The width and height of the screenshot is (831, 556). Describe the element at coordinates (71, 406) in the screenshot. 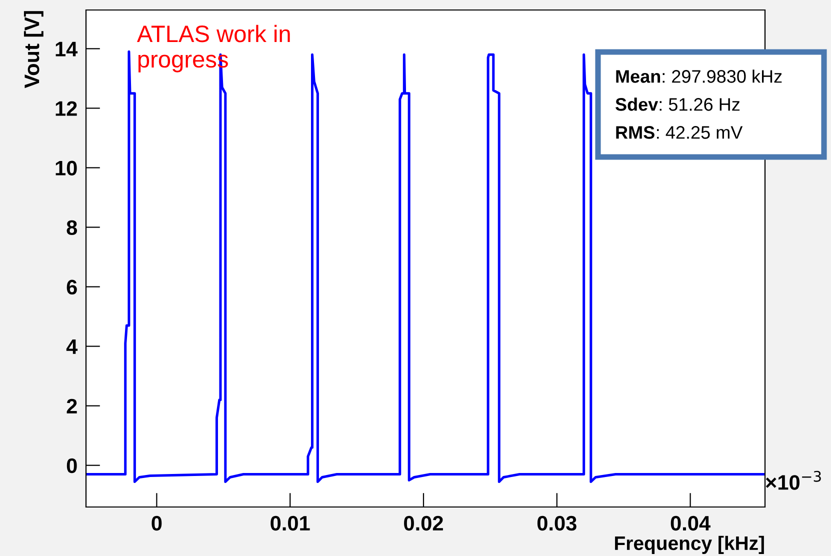

I see `y-tick-label: 2` at that location.